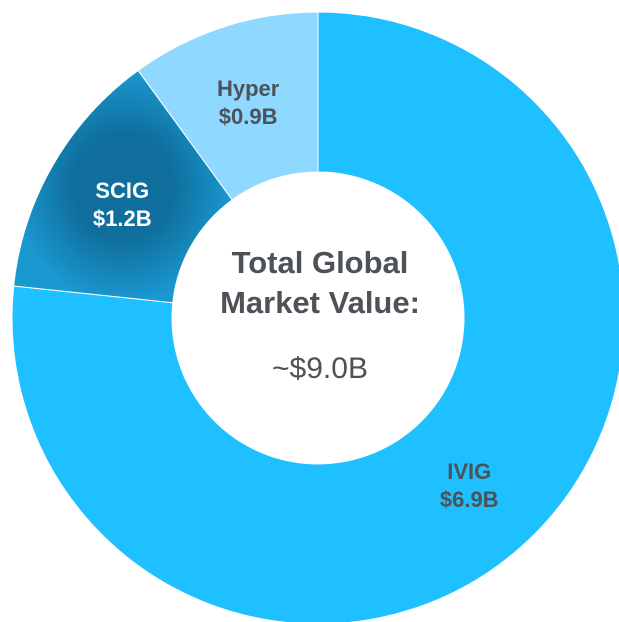 The image size is (619, 622). Describe the element at coordinates (469, 471) in the screenshot. I see `slice-label: IVIG` at that location.